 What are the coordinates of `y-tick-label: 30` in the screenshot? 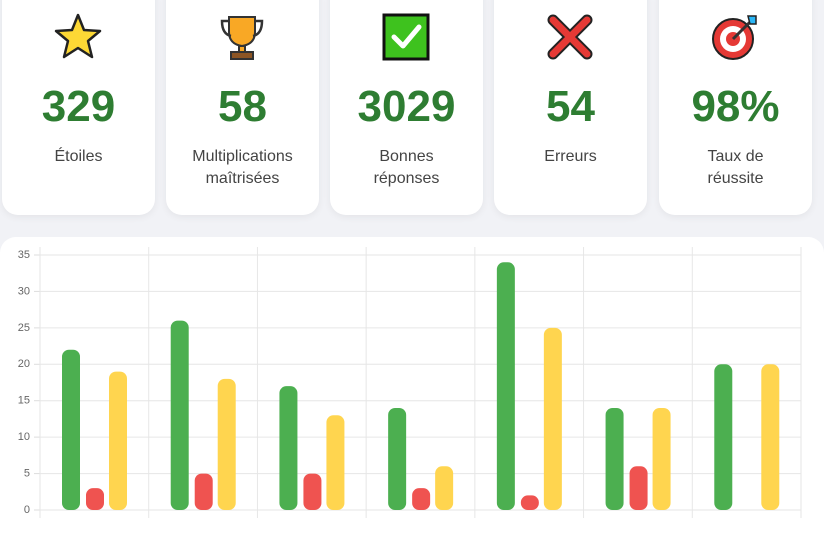 It's located at (24, 291).